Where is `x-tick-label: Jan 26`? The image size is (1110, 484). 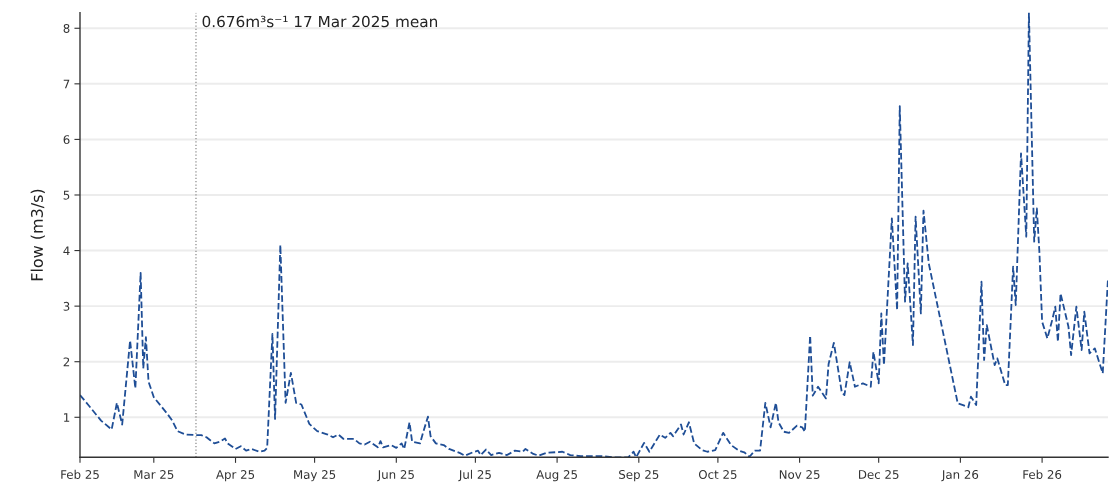
x-tick-label: Jan 26 is located at coordinates (960, 476).